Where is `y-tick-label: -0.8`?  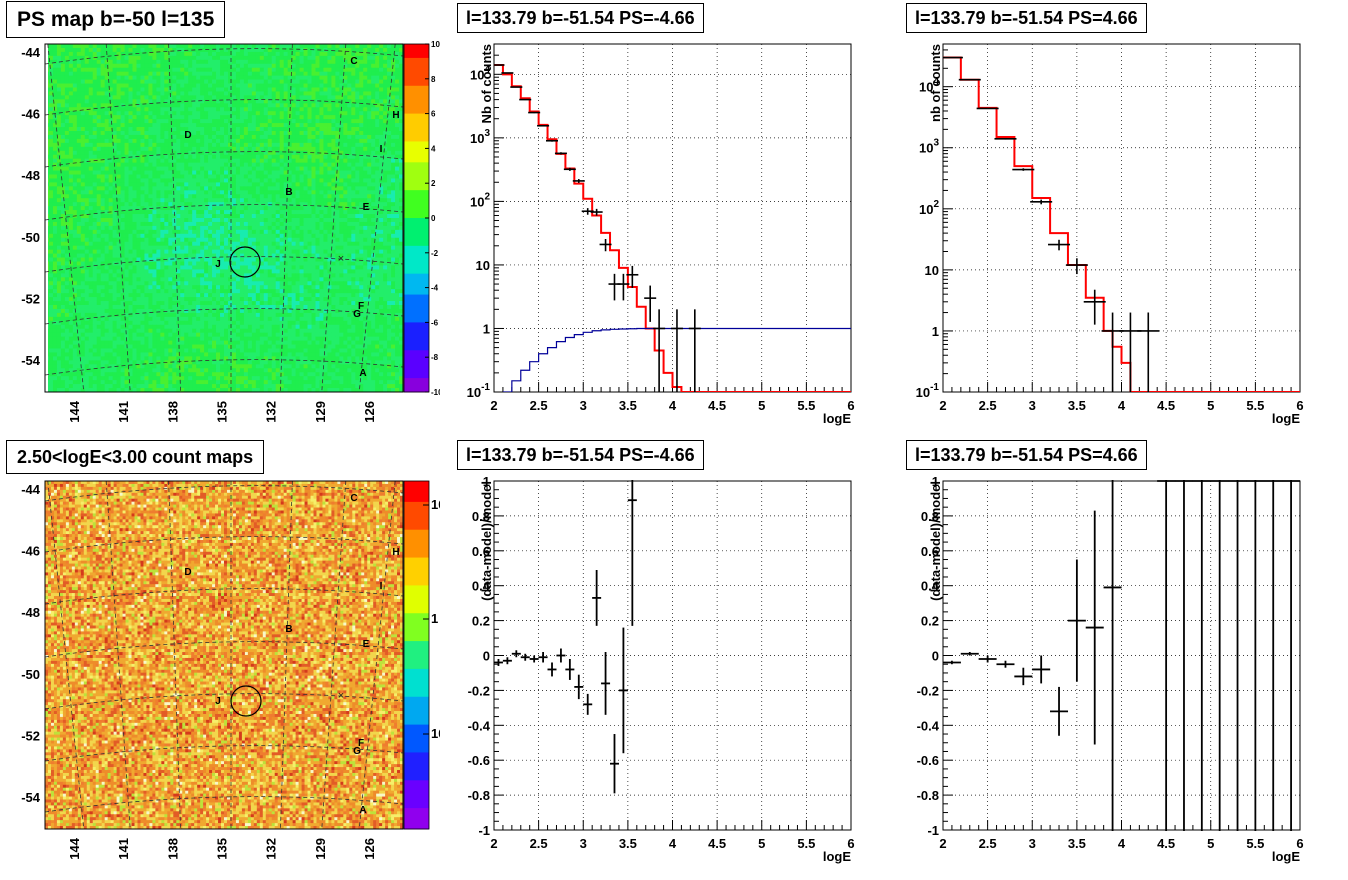
y-tick-label: -0.8 is located at coordinates (928, 795).